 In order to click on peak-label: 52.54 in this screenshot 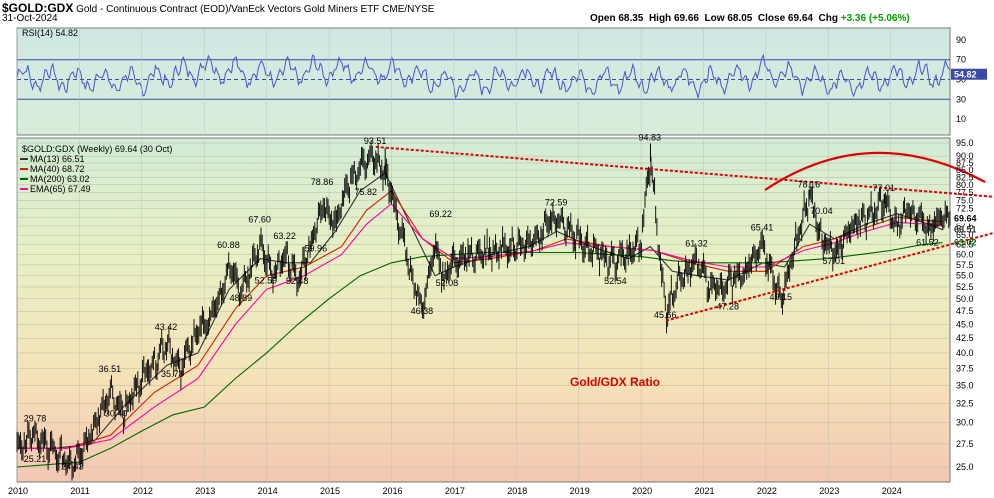, I will do `click(615, 281)`.